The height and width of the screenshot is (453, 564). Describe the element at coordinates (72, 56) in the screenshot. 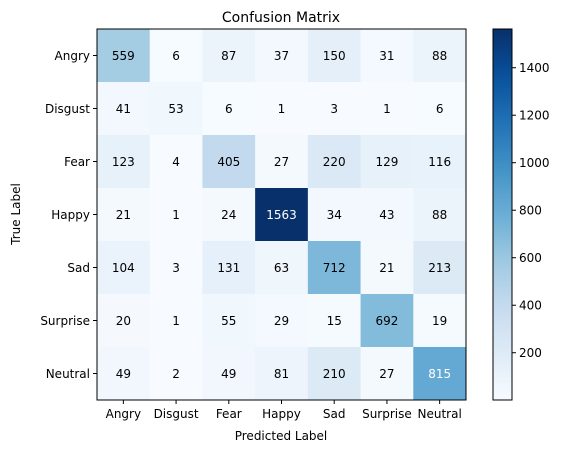

I see `y-tick-label: Angry` at that location.